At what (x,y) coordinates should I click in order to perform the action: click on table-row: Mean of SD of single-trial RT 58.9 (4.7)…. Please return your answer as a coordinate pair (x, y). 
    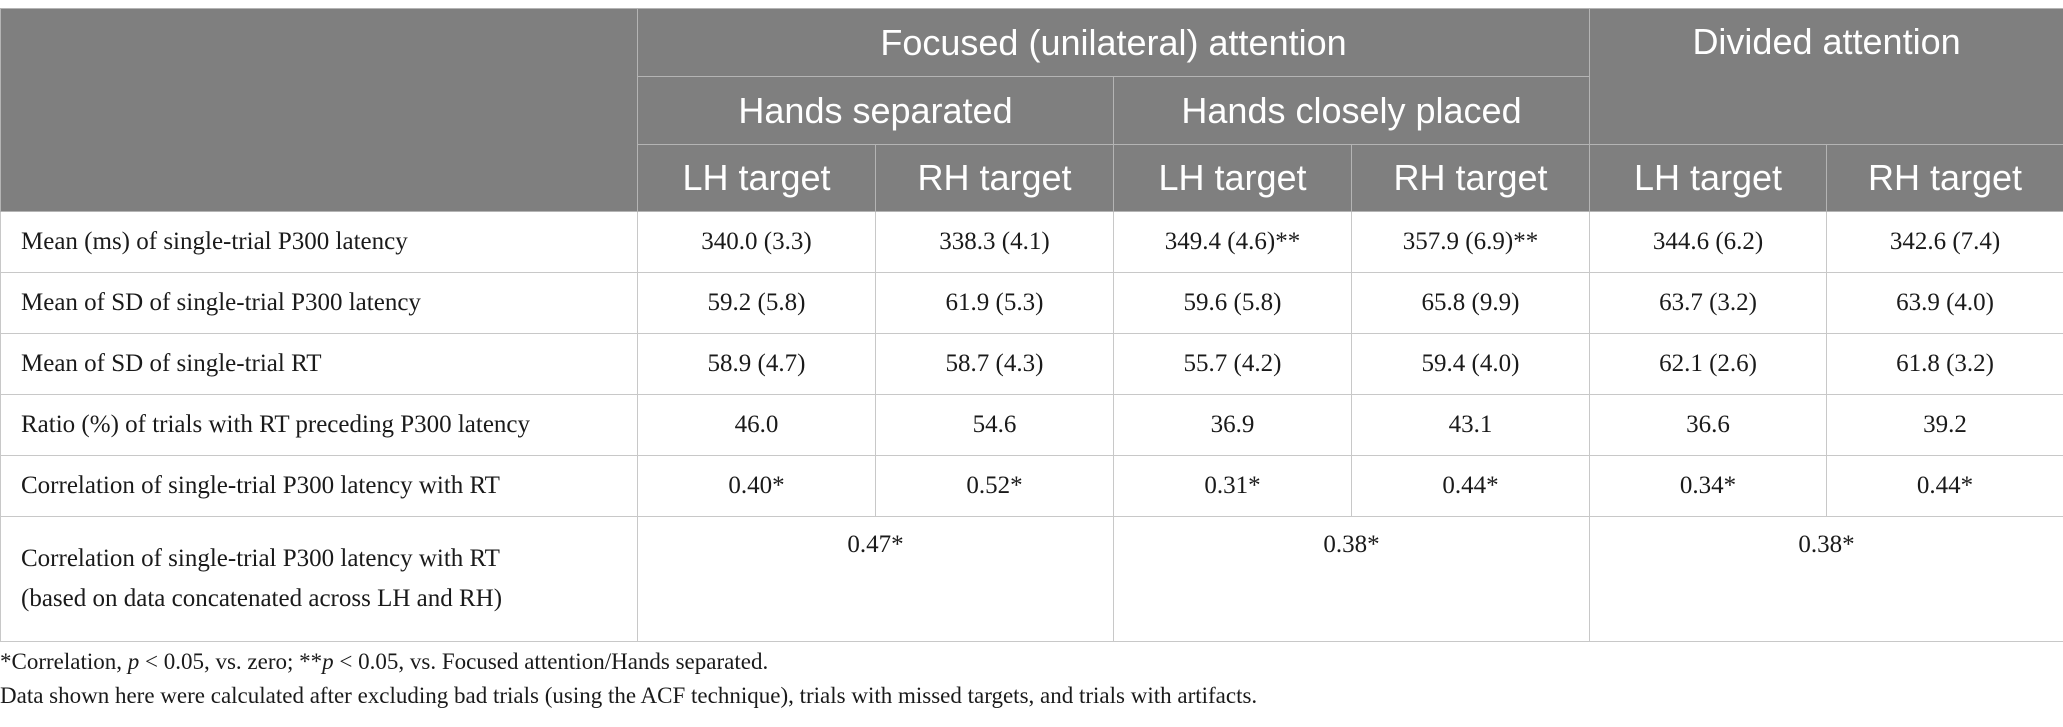
    Looking at the image, I should click on (1031, 364).